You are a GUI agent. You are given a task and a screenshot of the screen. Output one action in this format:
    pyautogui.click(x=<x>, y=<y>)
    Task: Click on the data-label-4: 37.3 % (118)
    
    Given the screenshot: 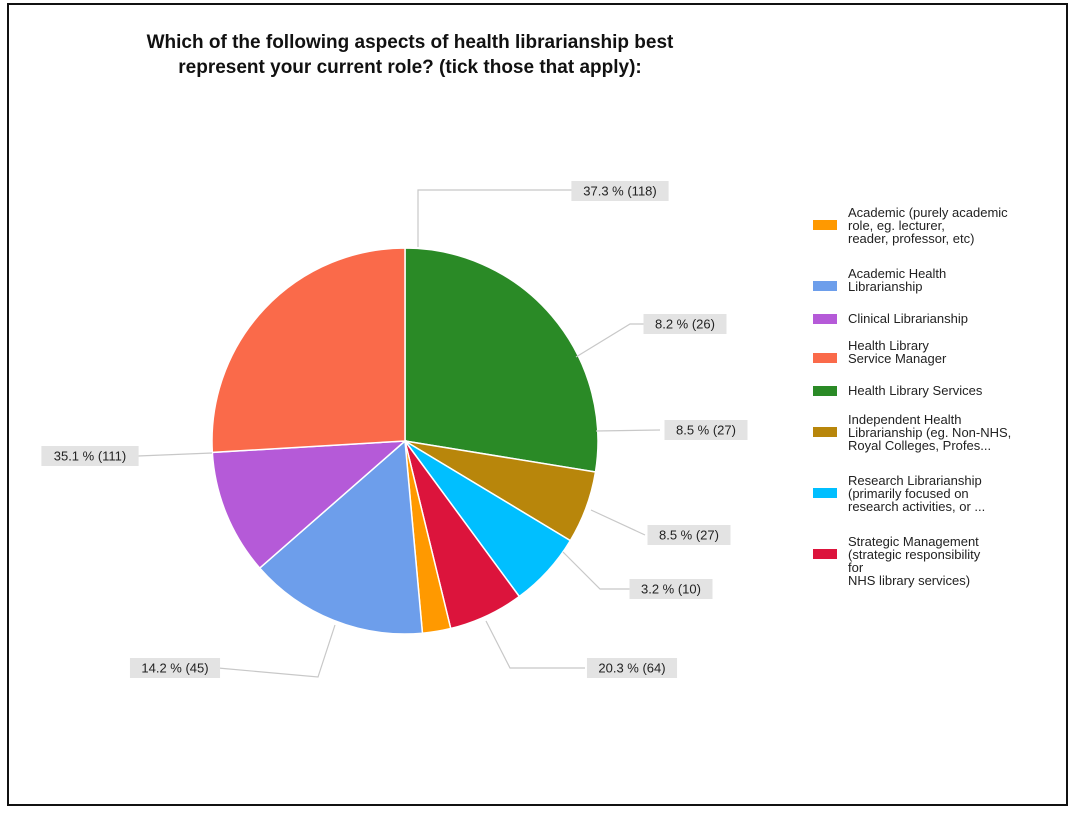 What is the action you would take?
    pyautogui.click(x=619, y=191)
    